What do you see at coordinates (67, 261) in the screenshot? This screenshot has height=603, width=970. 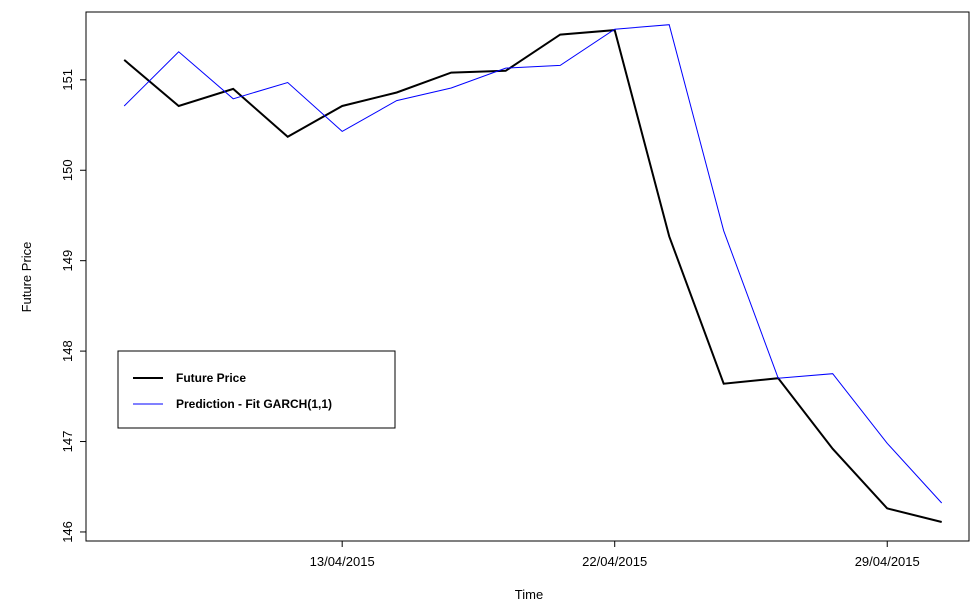 I see `y-tick-label: 149` at bounding box center [67, 261].